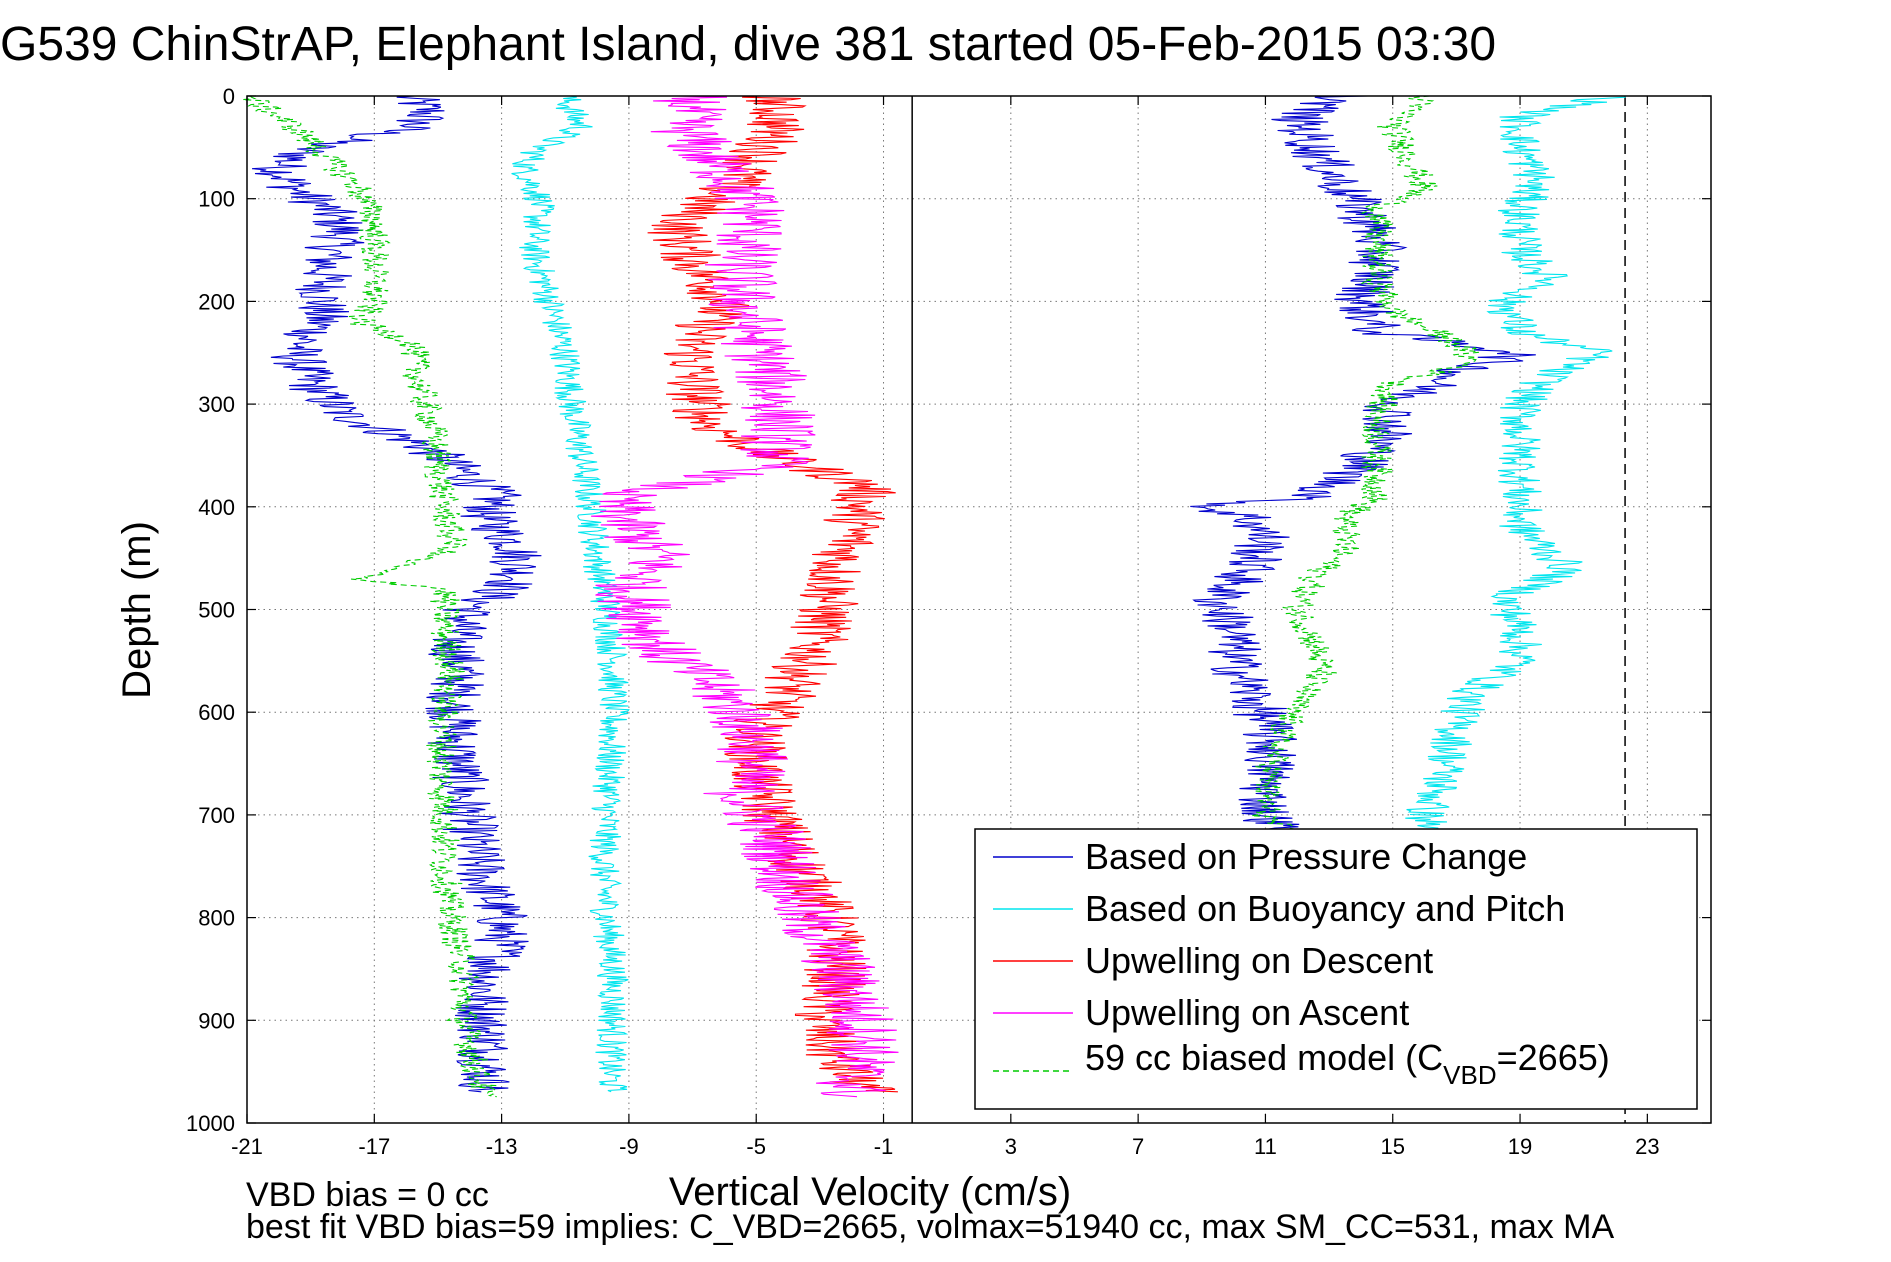  Describe the element at coordinates (216, 1020) in the screenshot. I see `y-tick-label: 900` at that location.